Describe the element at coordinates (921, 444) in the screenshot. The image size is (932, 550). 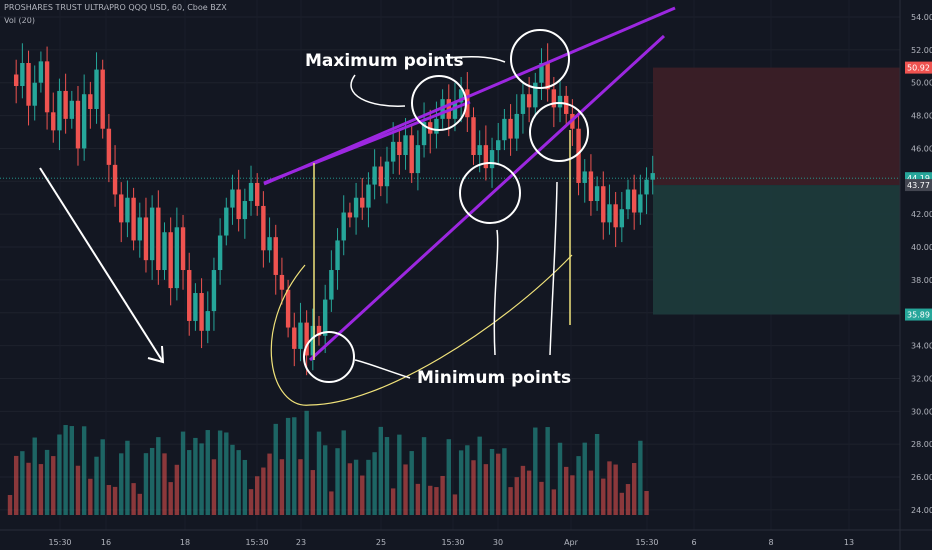
I see `price-tick-label: 28.00` at that location.